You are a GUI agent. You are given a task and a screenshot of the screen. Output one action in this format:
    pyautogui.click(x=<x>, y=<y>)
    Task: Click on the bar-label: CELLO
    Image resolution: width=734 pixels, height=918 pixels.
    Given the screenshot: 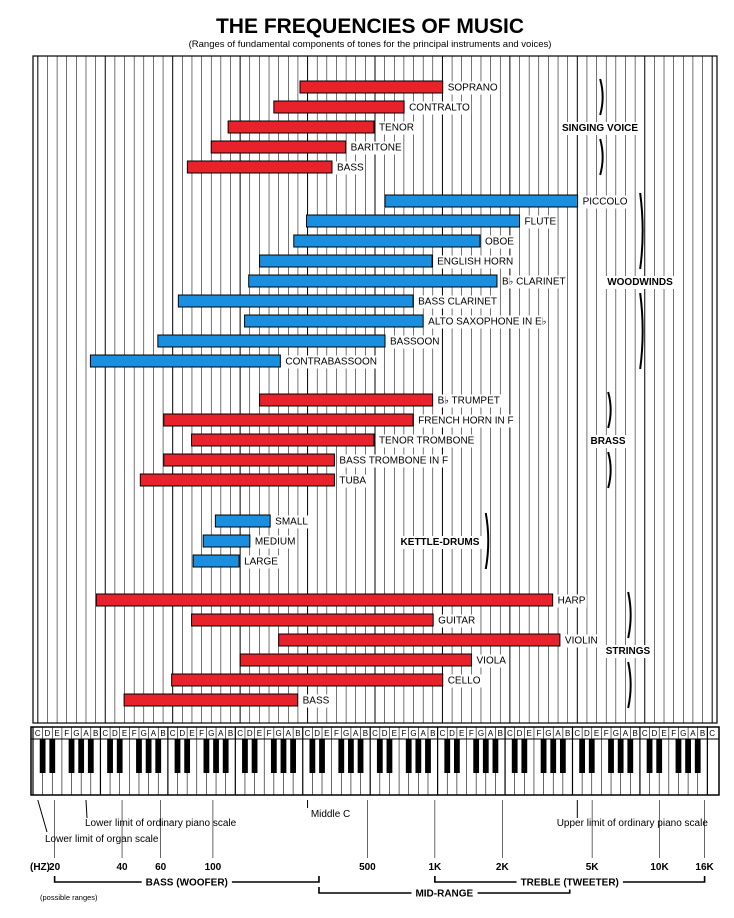 What is the action you would take?
    pyautogui.click(x=464, y=681)
    